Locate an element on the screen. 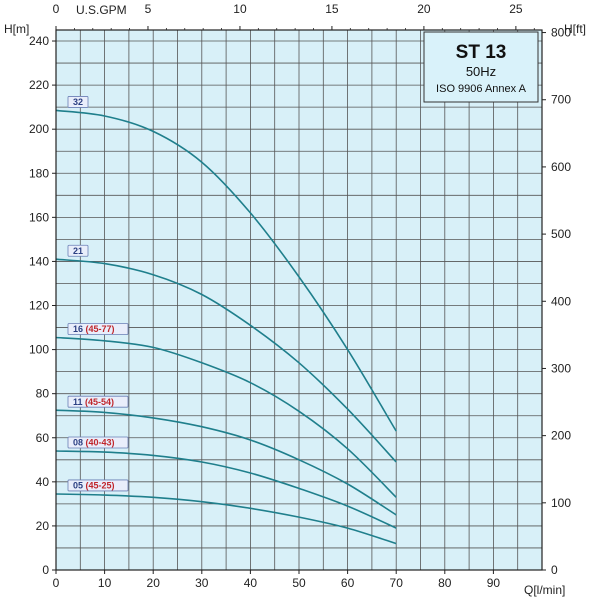 Image resolution: width=600 pixels, height=600 pixels. y-tick-label: 80 is located at coordinates (43, 394).